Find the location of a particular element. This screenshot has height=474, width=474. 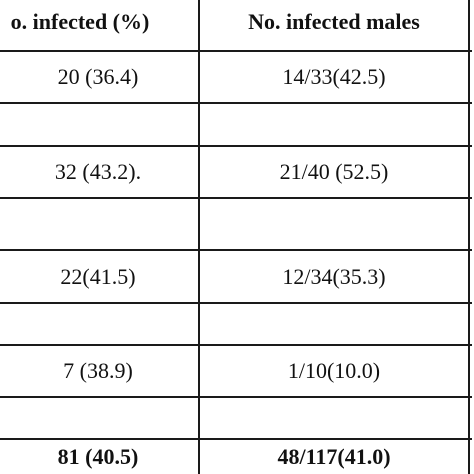

header-infected-males: No. infected males is located at coordinates (334, 21).